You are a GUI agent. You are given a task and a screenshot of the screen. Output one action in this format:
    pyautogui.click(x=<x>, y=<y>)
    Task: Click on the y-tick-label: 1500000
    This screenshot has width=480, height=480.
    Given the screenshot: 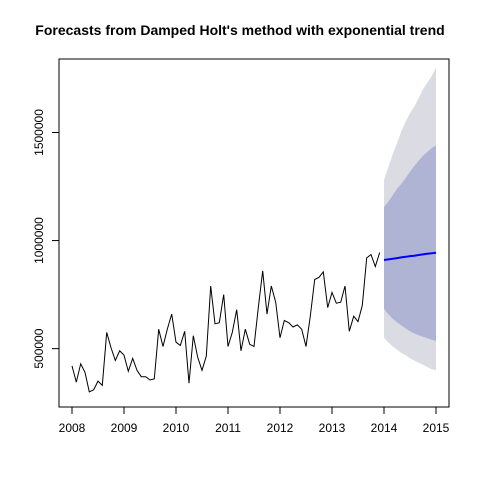 What is the action you would take?
    pyautogui.click(x=39, y=132)
    